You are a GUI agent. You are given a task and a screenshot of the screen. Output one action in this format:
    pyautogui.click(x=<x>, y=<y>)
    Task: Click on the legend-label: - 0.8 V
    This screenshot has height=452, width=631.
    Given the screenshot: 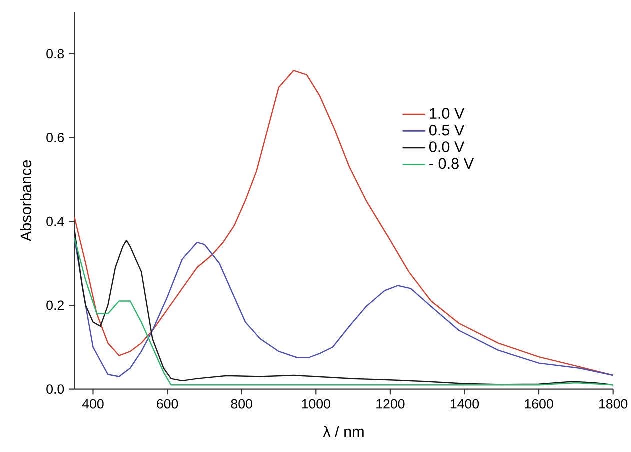 What is the action you would take?
    pyautogui.click(x=452, y=164)
    